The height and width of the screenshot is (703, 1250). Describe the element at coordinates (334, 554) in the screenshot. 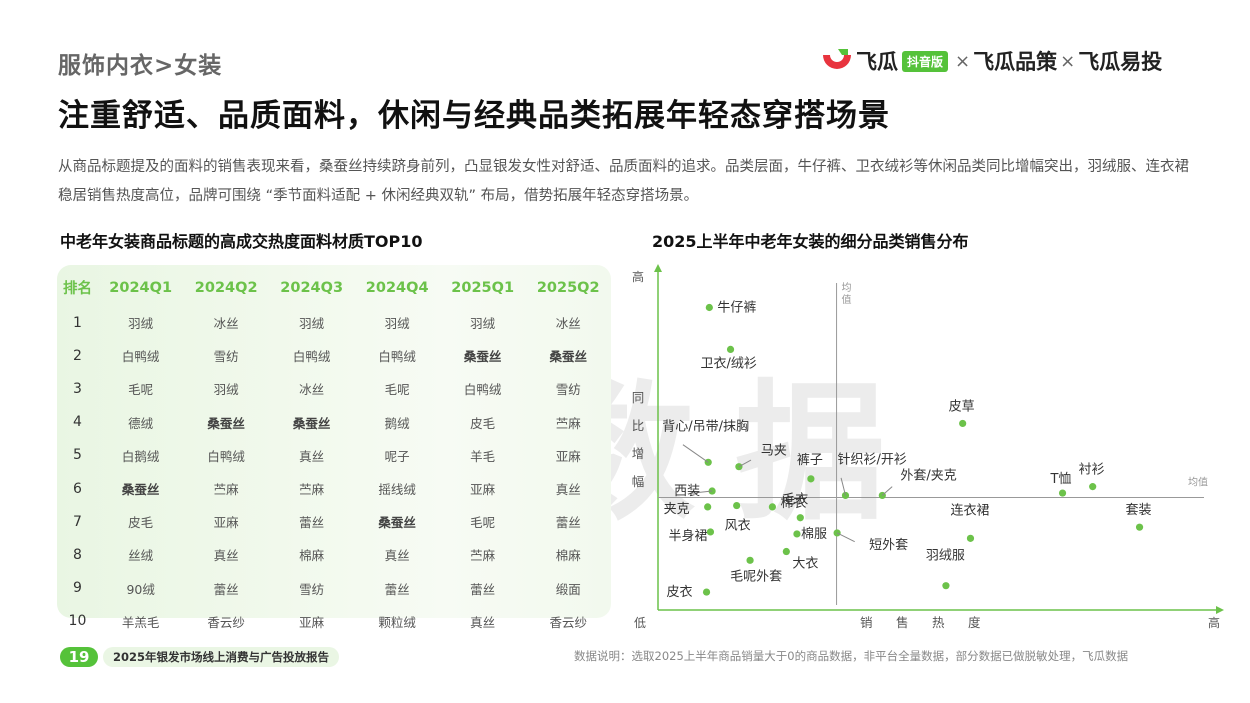

I see `table-row: 8 丝绒 真丝 棉麻 真丝 苎麻 棉麻` at that location.